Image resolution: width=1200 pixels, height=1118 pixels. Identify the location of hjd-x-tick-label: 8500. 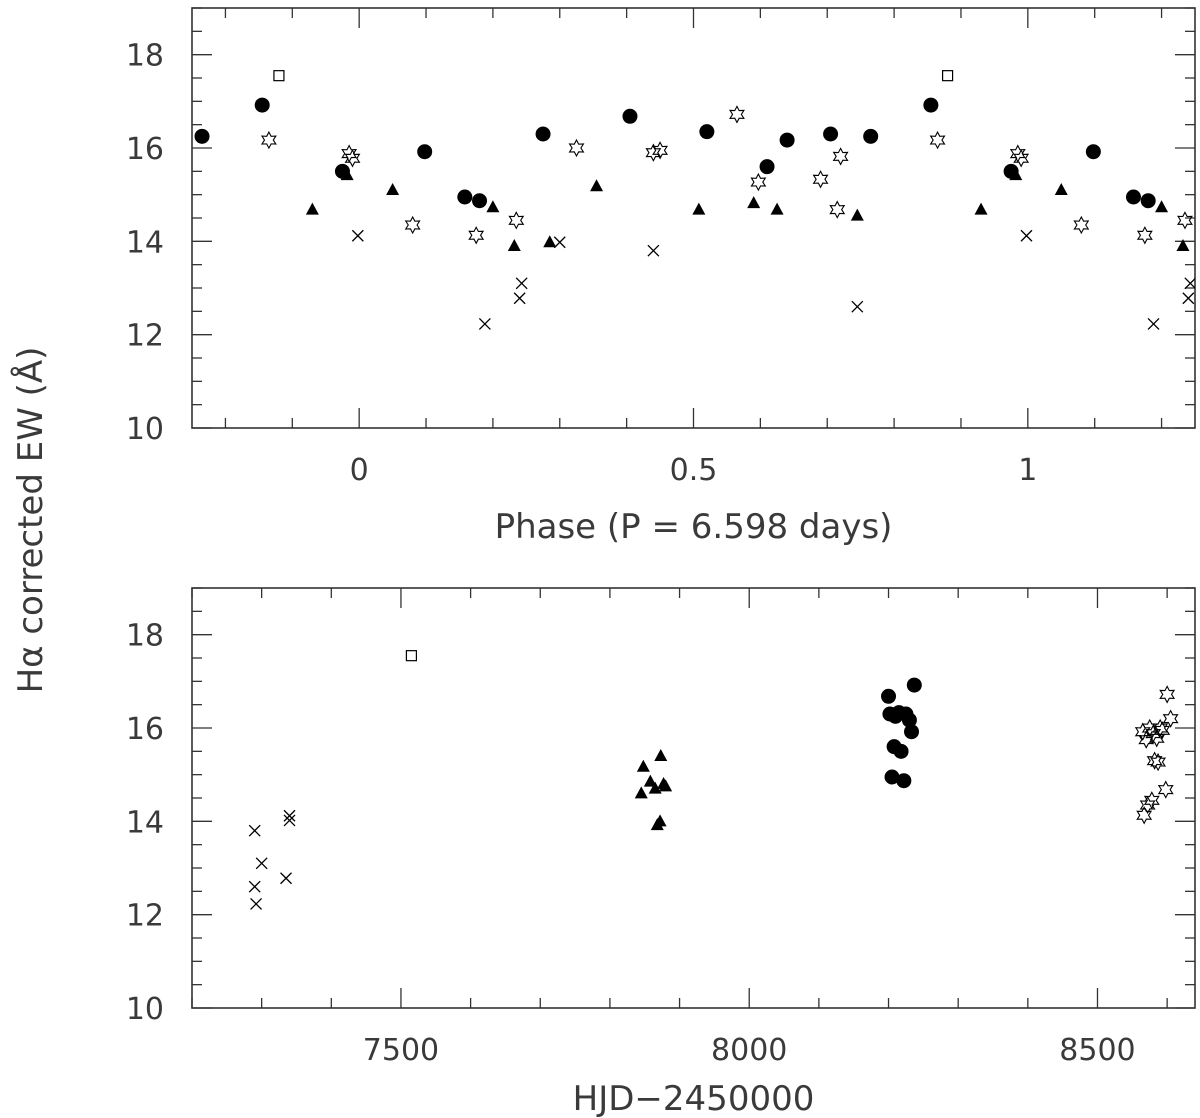
(1097, 1050).